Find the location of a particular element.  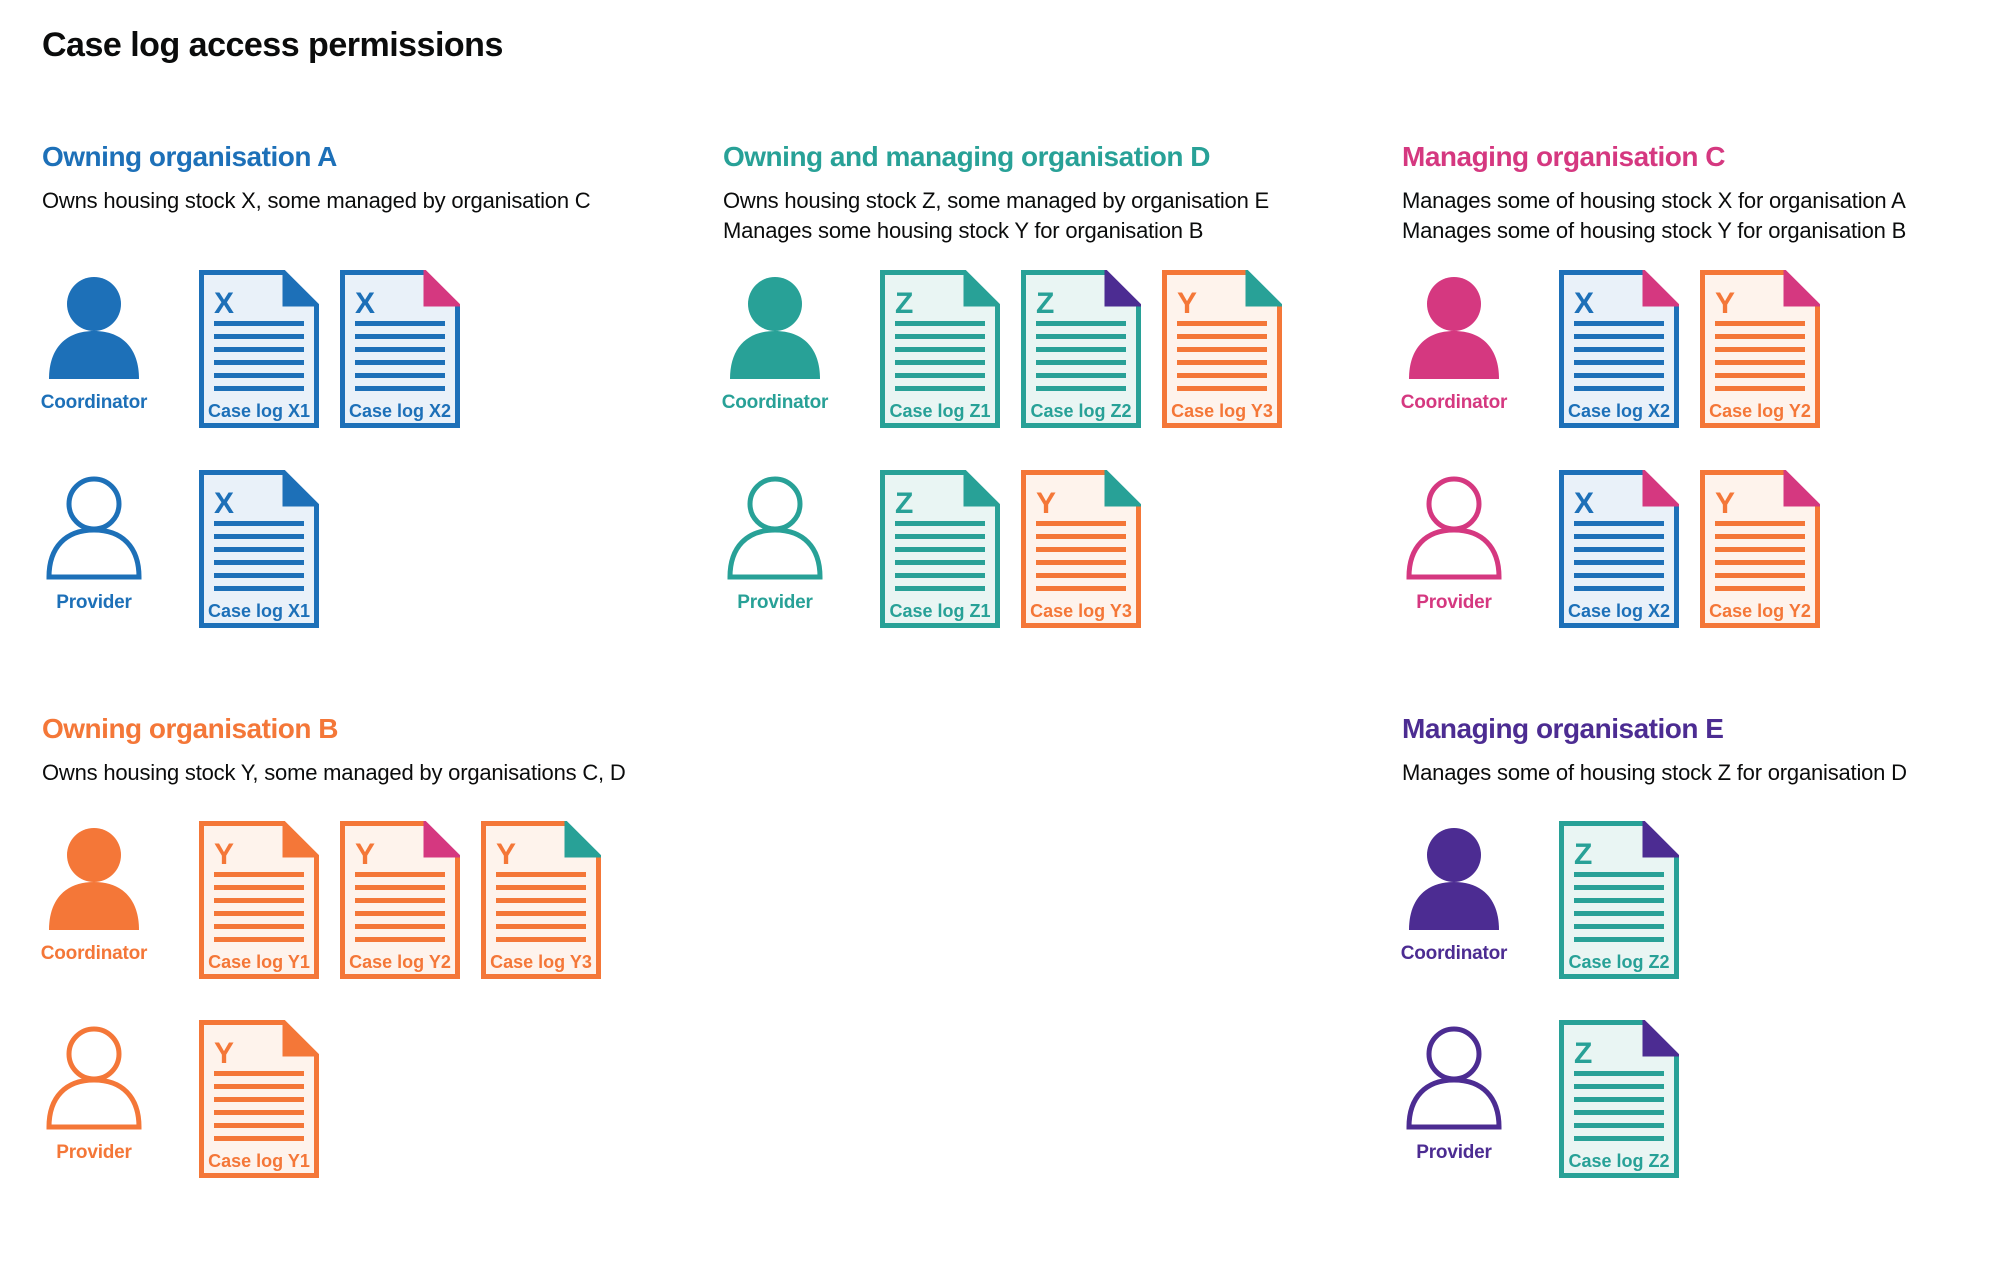

doc-case-log-x2: X Case log X2 is located at coordinates (1620, 547).